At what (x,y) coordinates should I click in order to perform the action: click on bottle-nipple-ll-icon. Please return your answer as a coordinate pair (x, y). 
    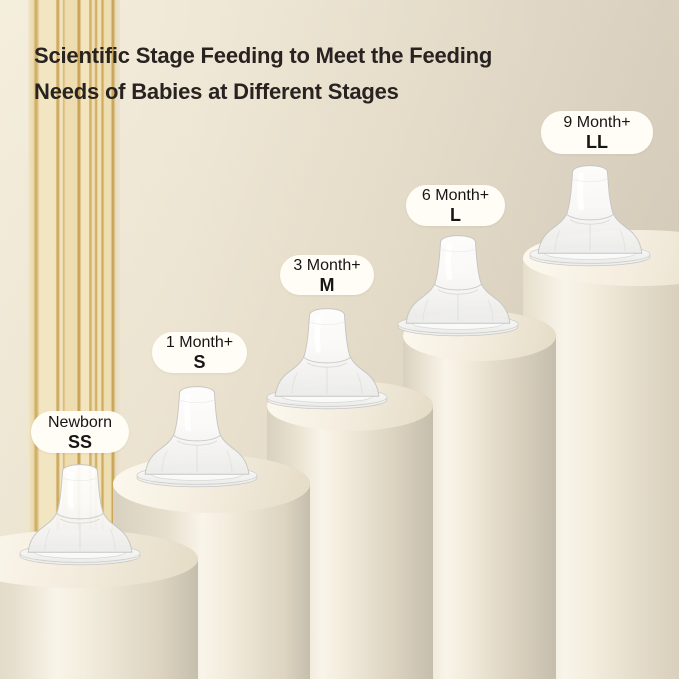
    Looking at the image, I should click on (590, 216).